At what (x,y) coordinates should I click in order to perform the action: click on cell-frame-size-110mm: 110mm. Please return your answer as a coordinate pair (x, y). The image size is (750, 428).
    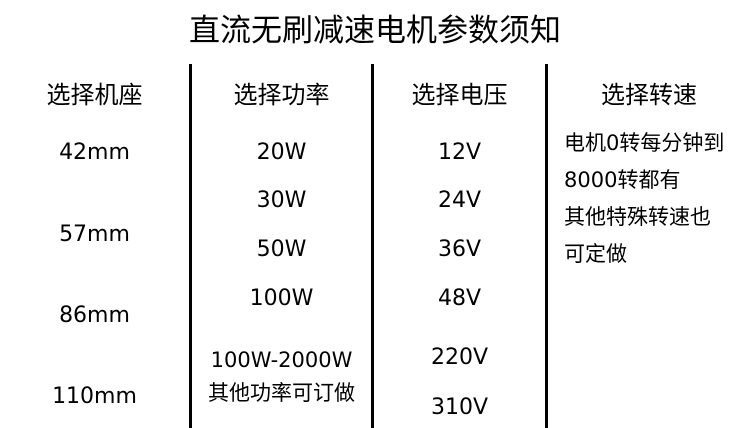
    Looking at the image, I should click on (94, 396).